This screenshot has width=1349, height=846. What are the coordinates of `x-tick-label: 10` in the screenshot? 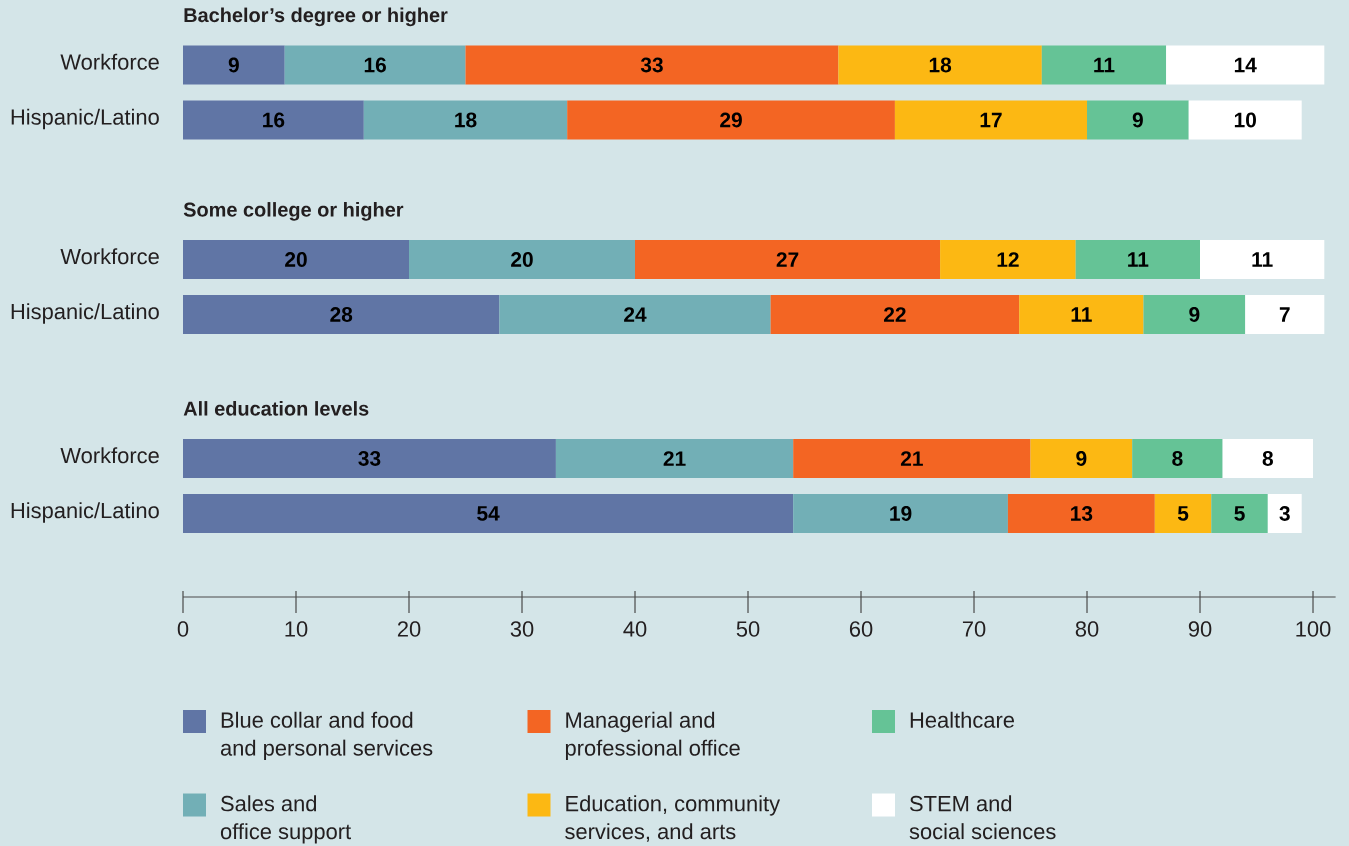 It's located at (296, 629).